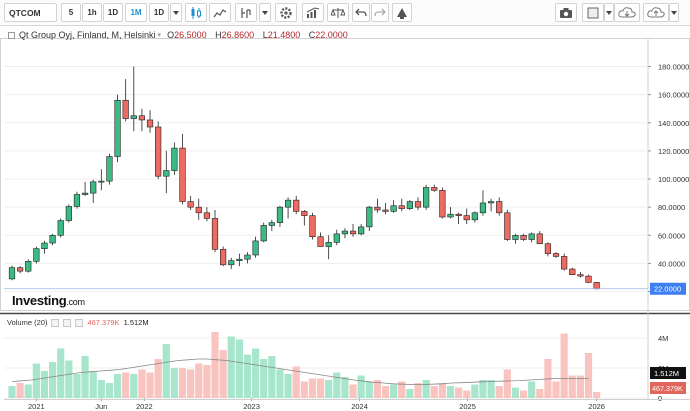  I want to click on layout-dropdown-button, so click(609, 12).